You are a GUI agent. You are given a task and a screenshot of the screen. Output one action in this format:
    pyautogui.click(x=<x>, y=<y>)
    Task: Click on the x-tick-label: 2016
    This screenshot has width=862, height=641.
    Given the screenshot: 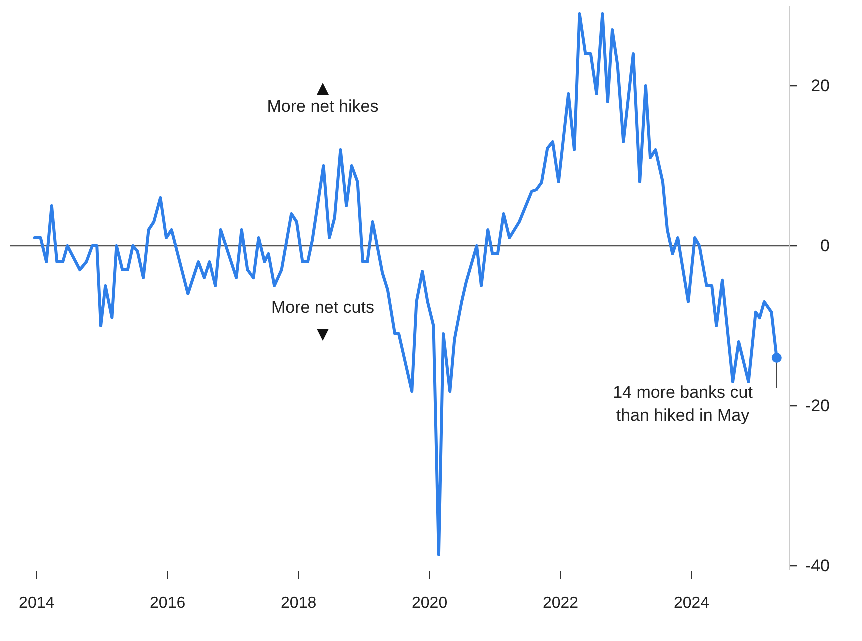 What is the action you would take?
    pyautogui.click(x=168, y=603)
    